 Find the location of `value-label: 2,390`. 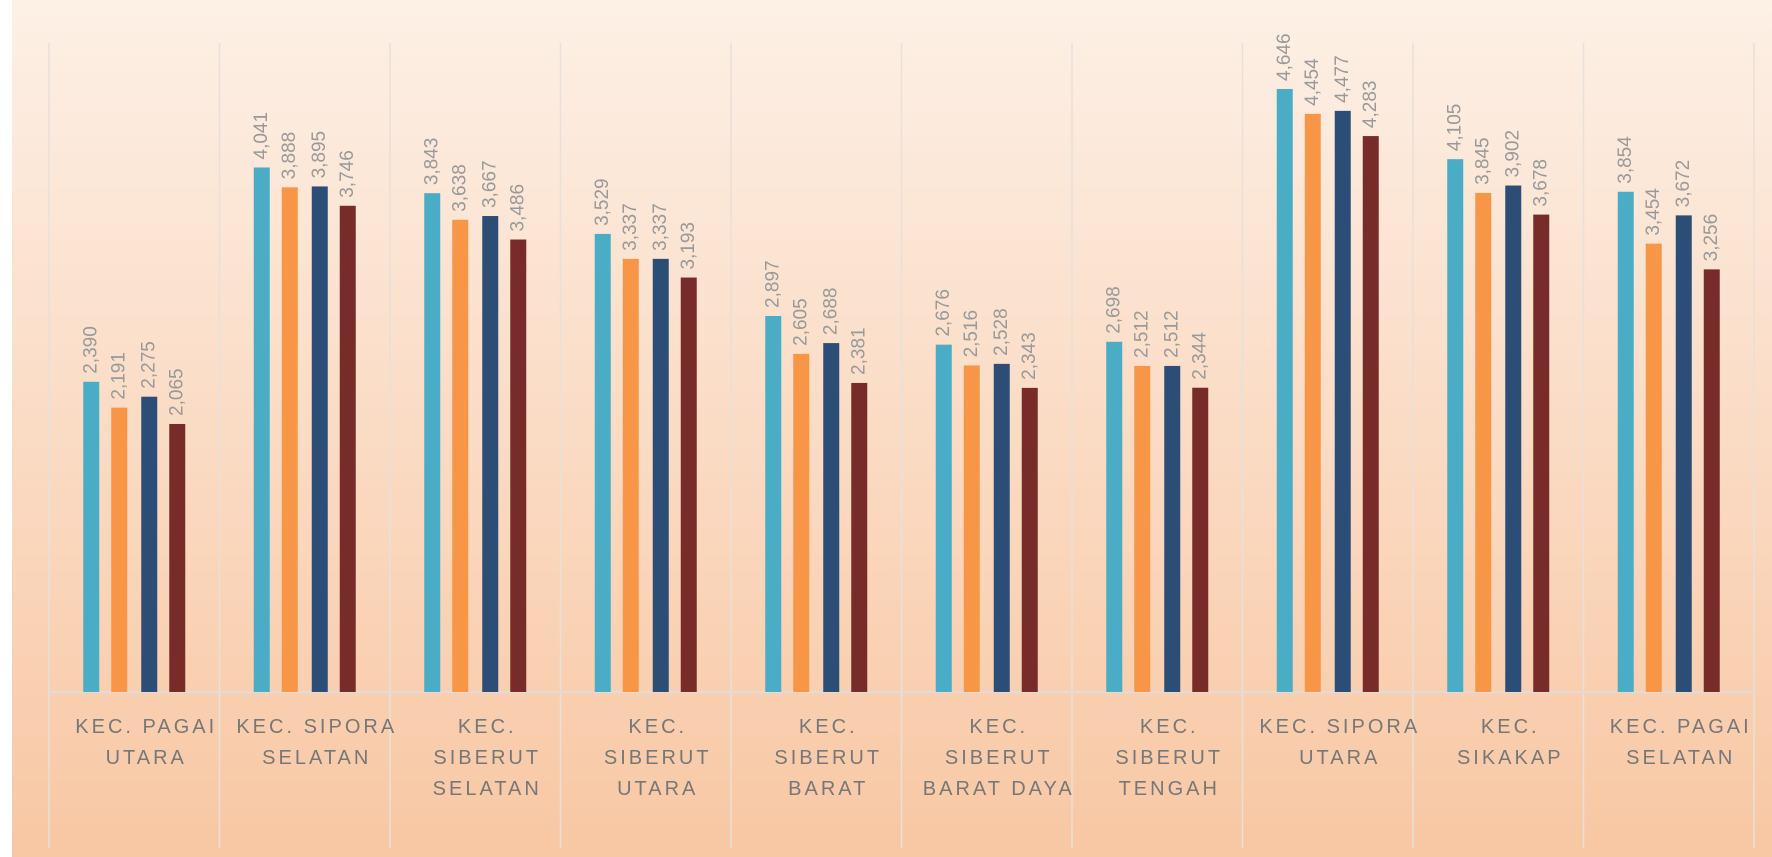

value-label: 2,390 is located at coordinates (90, 350).